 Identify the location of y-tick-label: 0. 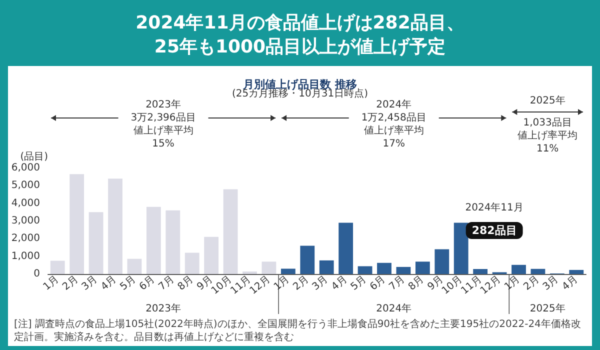
(37, 274).